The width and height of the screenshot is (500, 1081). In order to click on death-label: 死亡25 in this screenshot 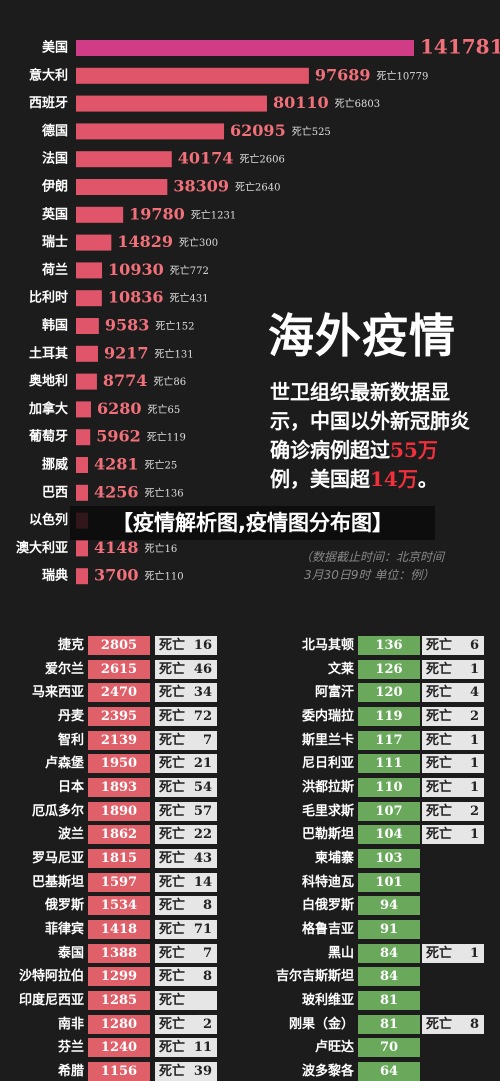, I will do `click(161, 465)`.